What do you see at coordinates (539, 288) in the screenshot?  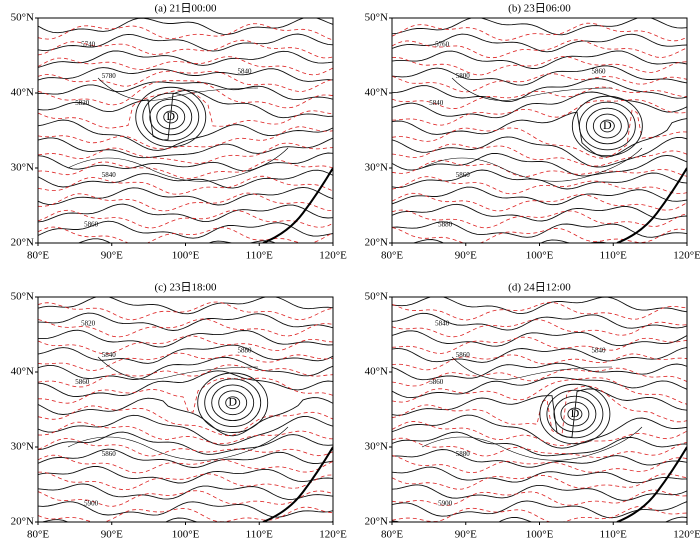 I see `panel-title: (d) 24日12:00` at bounding box center [539, 288].